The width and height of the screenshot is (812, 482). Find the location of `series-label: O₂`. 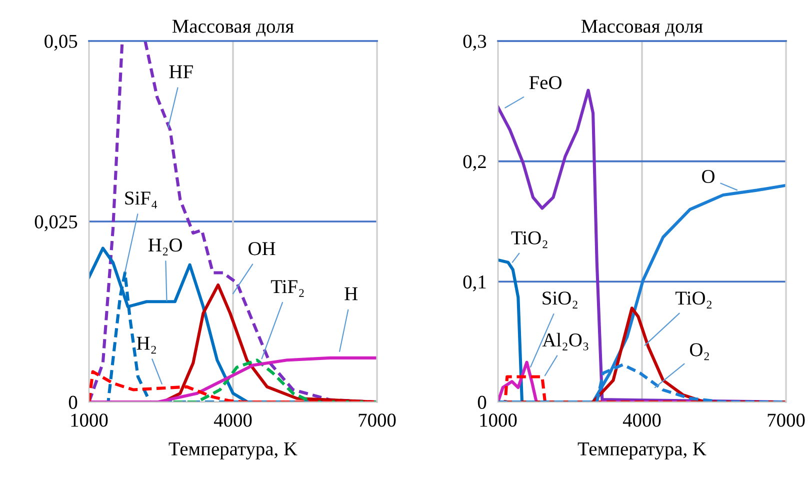

series-label: O₂ is located at coordinates (699, 351).